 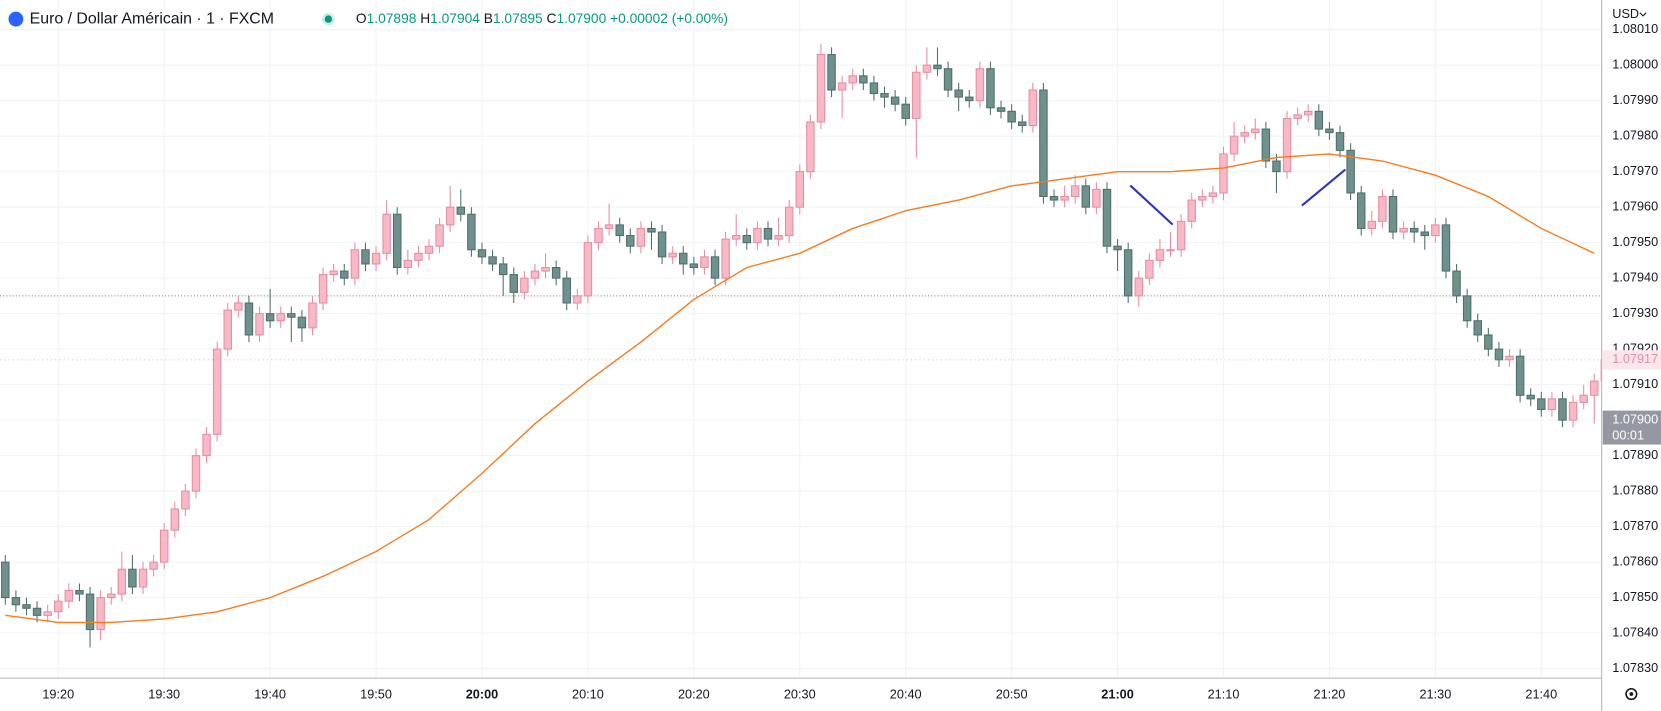 I want to click on x-tick-label: 19:40, so click(x=270, y=693).